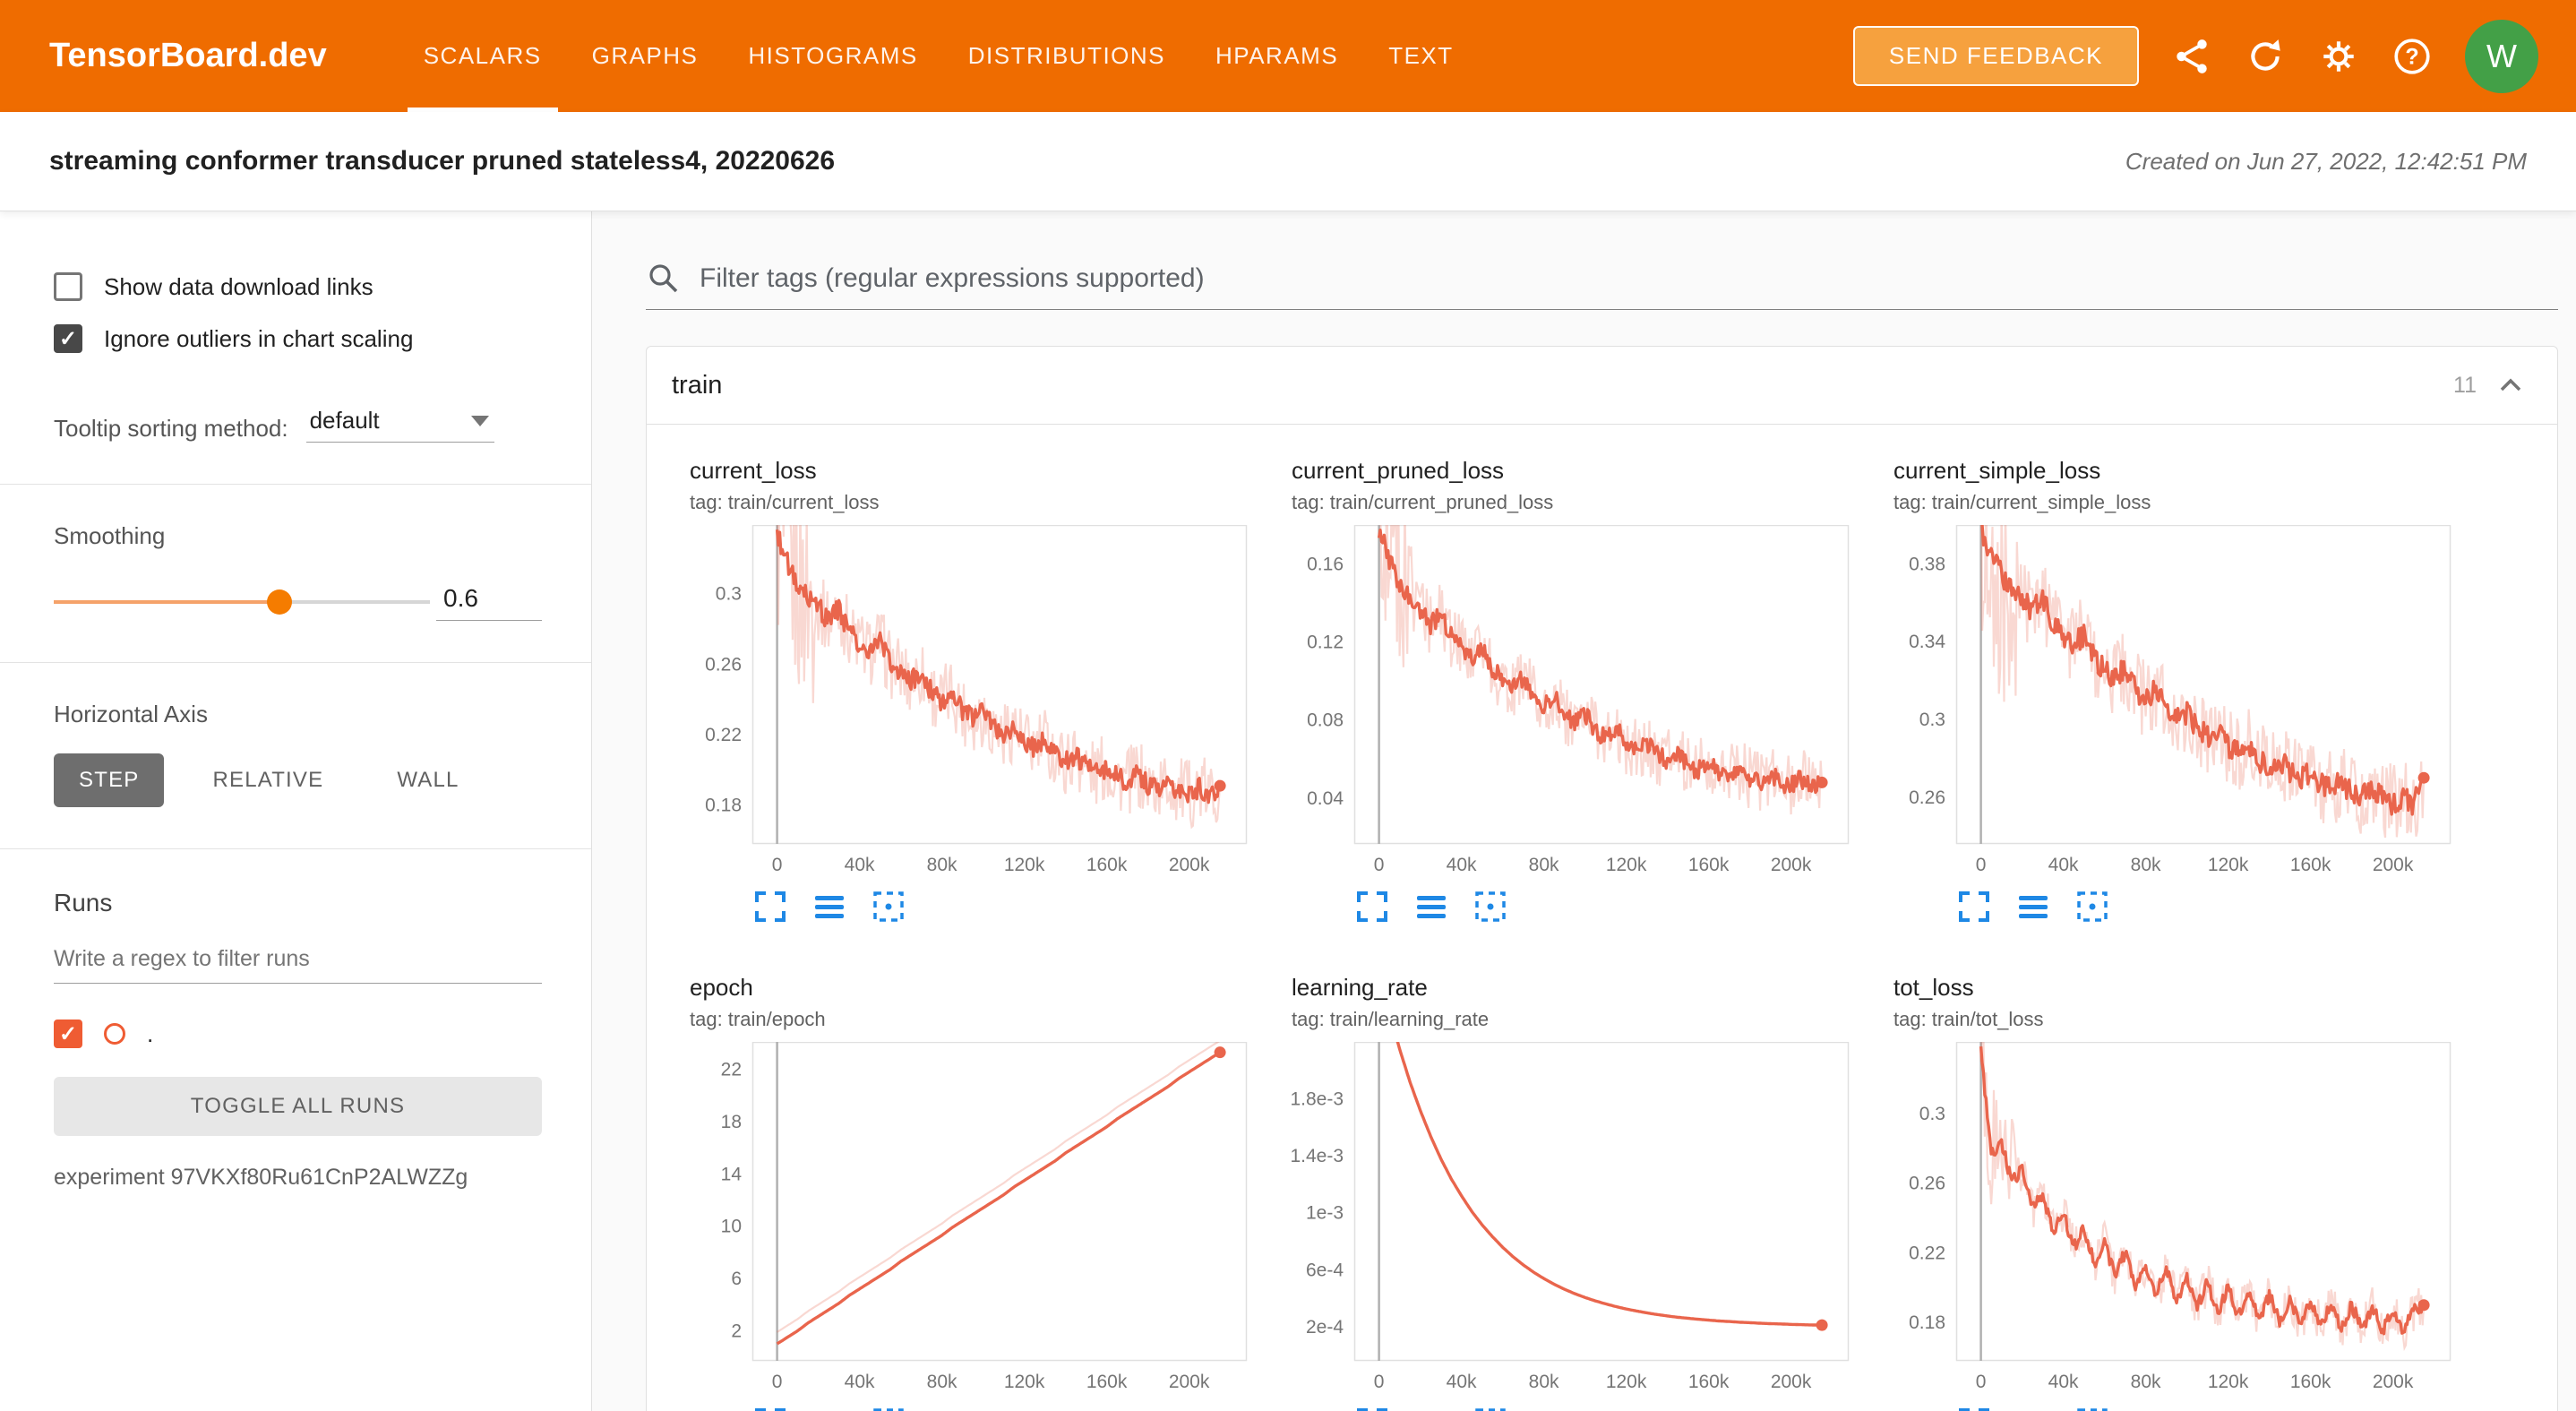  Describe the element at coordinates (2412, 56) in the screenshot. I see `help-icon: ?` at that location.